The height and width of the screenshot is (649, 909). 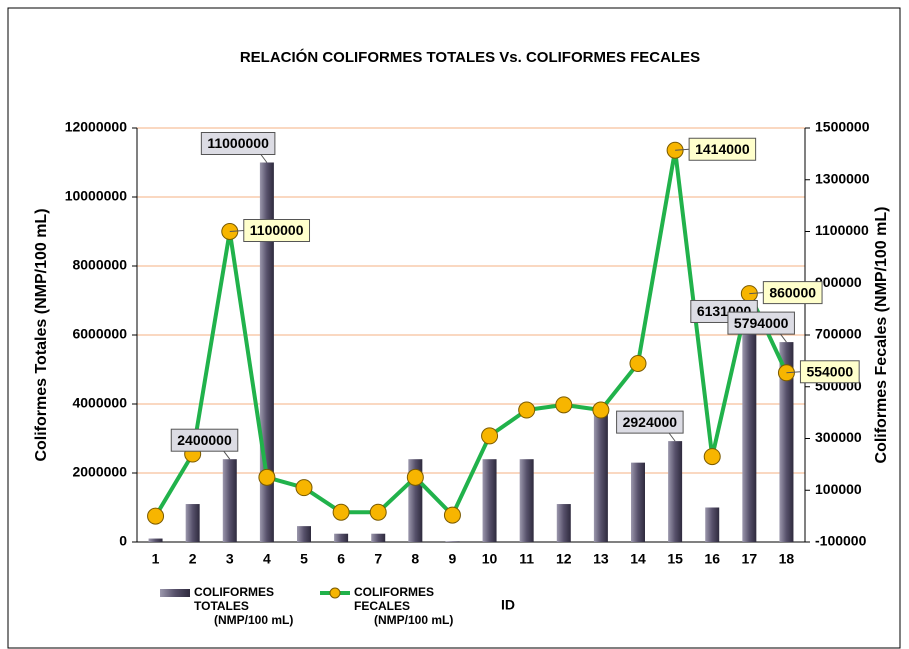 I want to click on value-label: 2400000, so click(x=204, y=440).